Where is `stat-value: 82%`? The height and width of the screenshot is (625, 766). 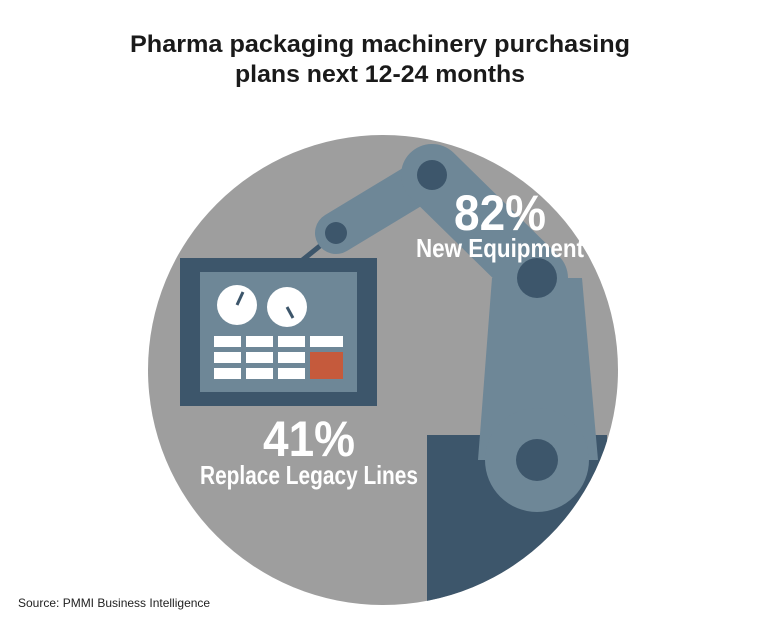
stat-value: 82% is located at coordinates (500, 213).